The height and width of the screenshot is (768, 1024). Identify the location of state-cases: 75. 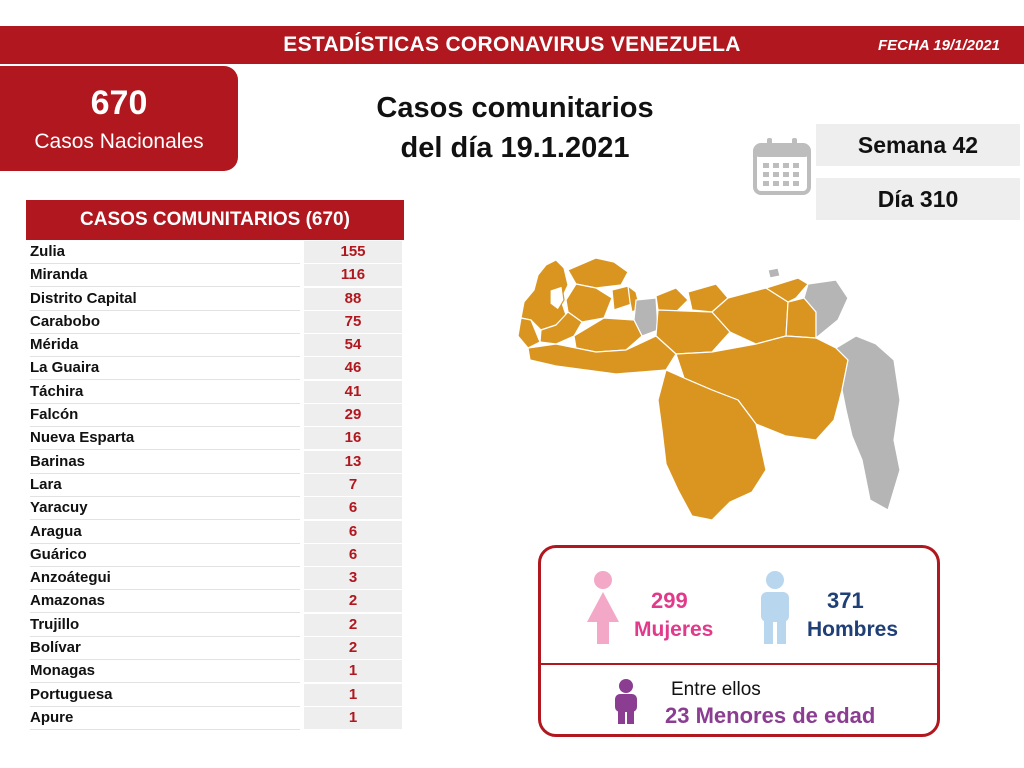
(353, 321).